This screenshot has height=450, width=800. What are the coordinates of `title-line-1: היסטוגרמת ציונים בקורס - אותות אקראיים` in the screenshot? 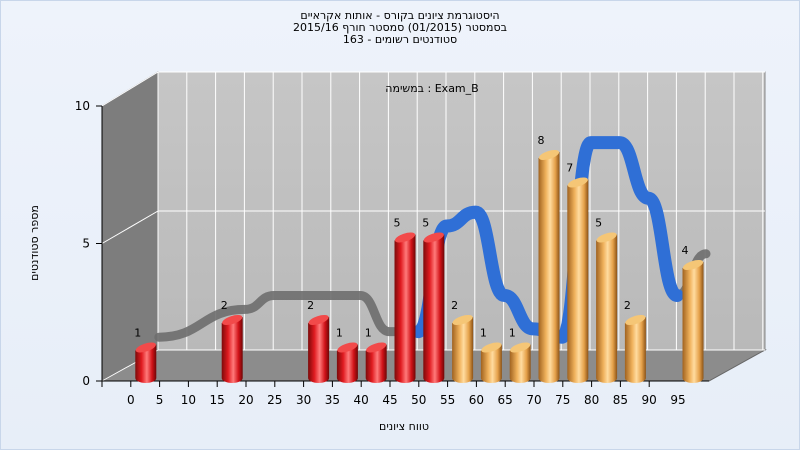 It's located at (400, 15).